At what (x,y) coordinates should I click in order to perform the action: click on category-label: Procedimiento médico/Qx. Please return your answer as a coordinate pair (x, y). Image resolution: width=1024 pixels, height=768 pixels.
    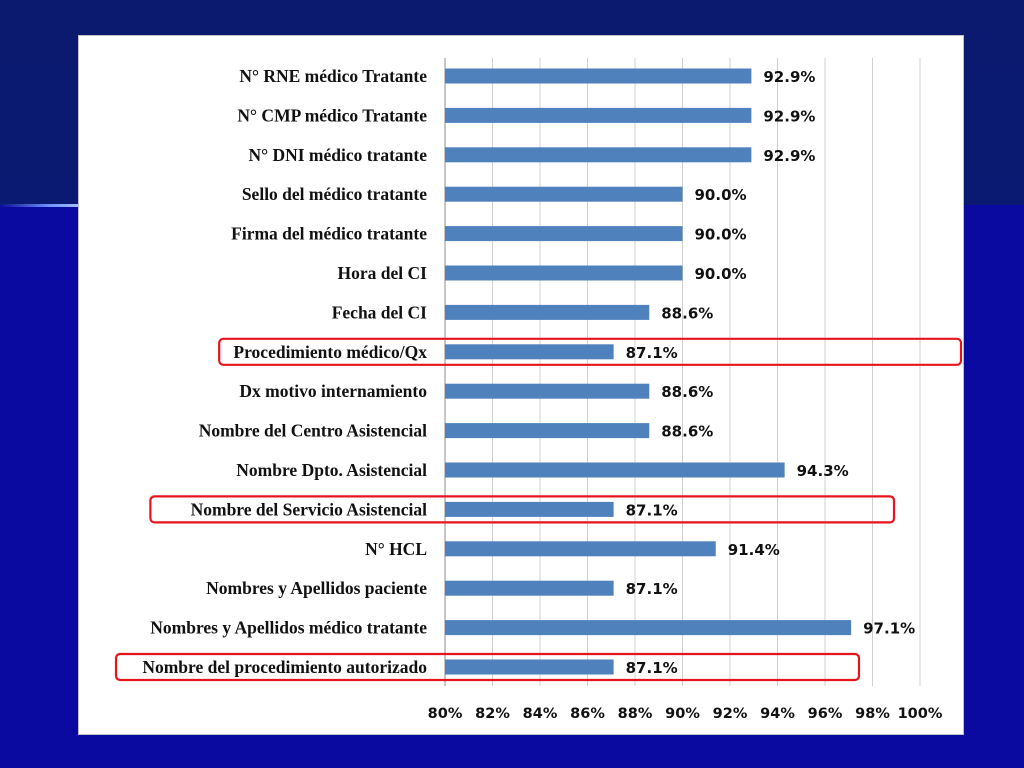
    Looking at the image, I should click on (330, 352).